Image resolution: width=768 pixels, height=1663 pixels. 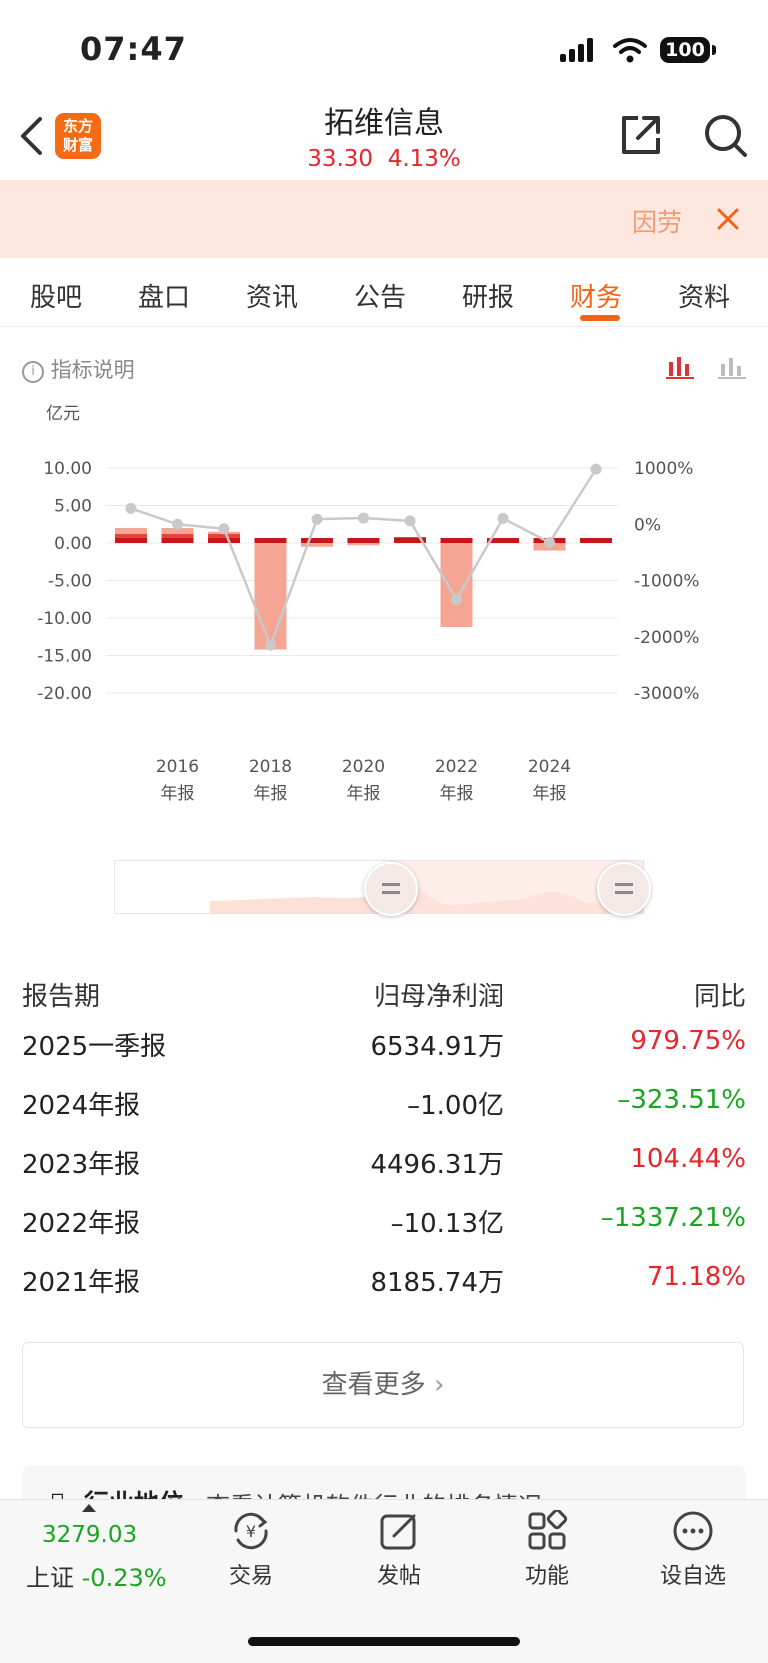 What do you see at coordinates (64, 619) in the screenshot?
I see `left-tick-label: -10.00` at bounding box center [64, 619].